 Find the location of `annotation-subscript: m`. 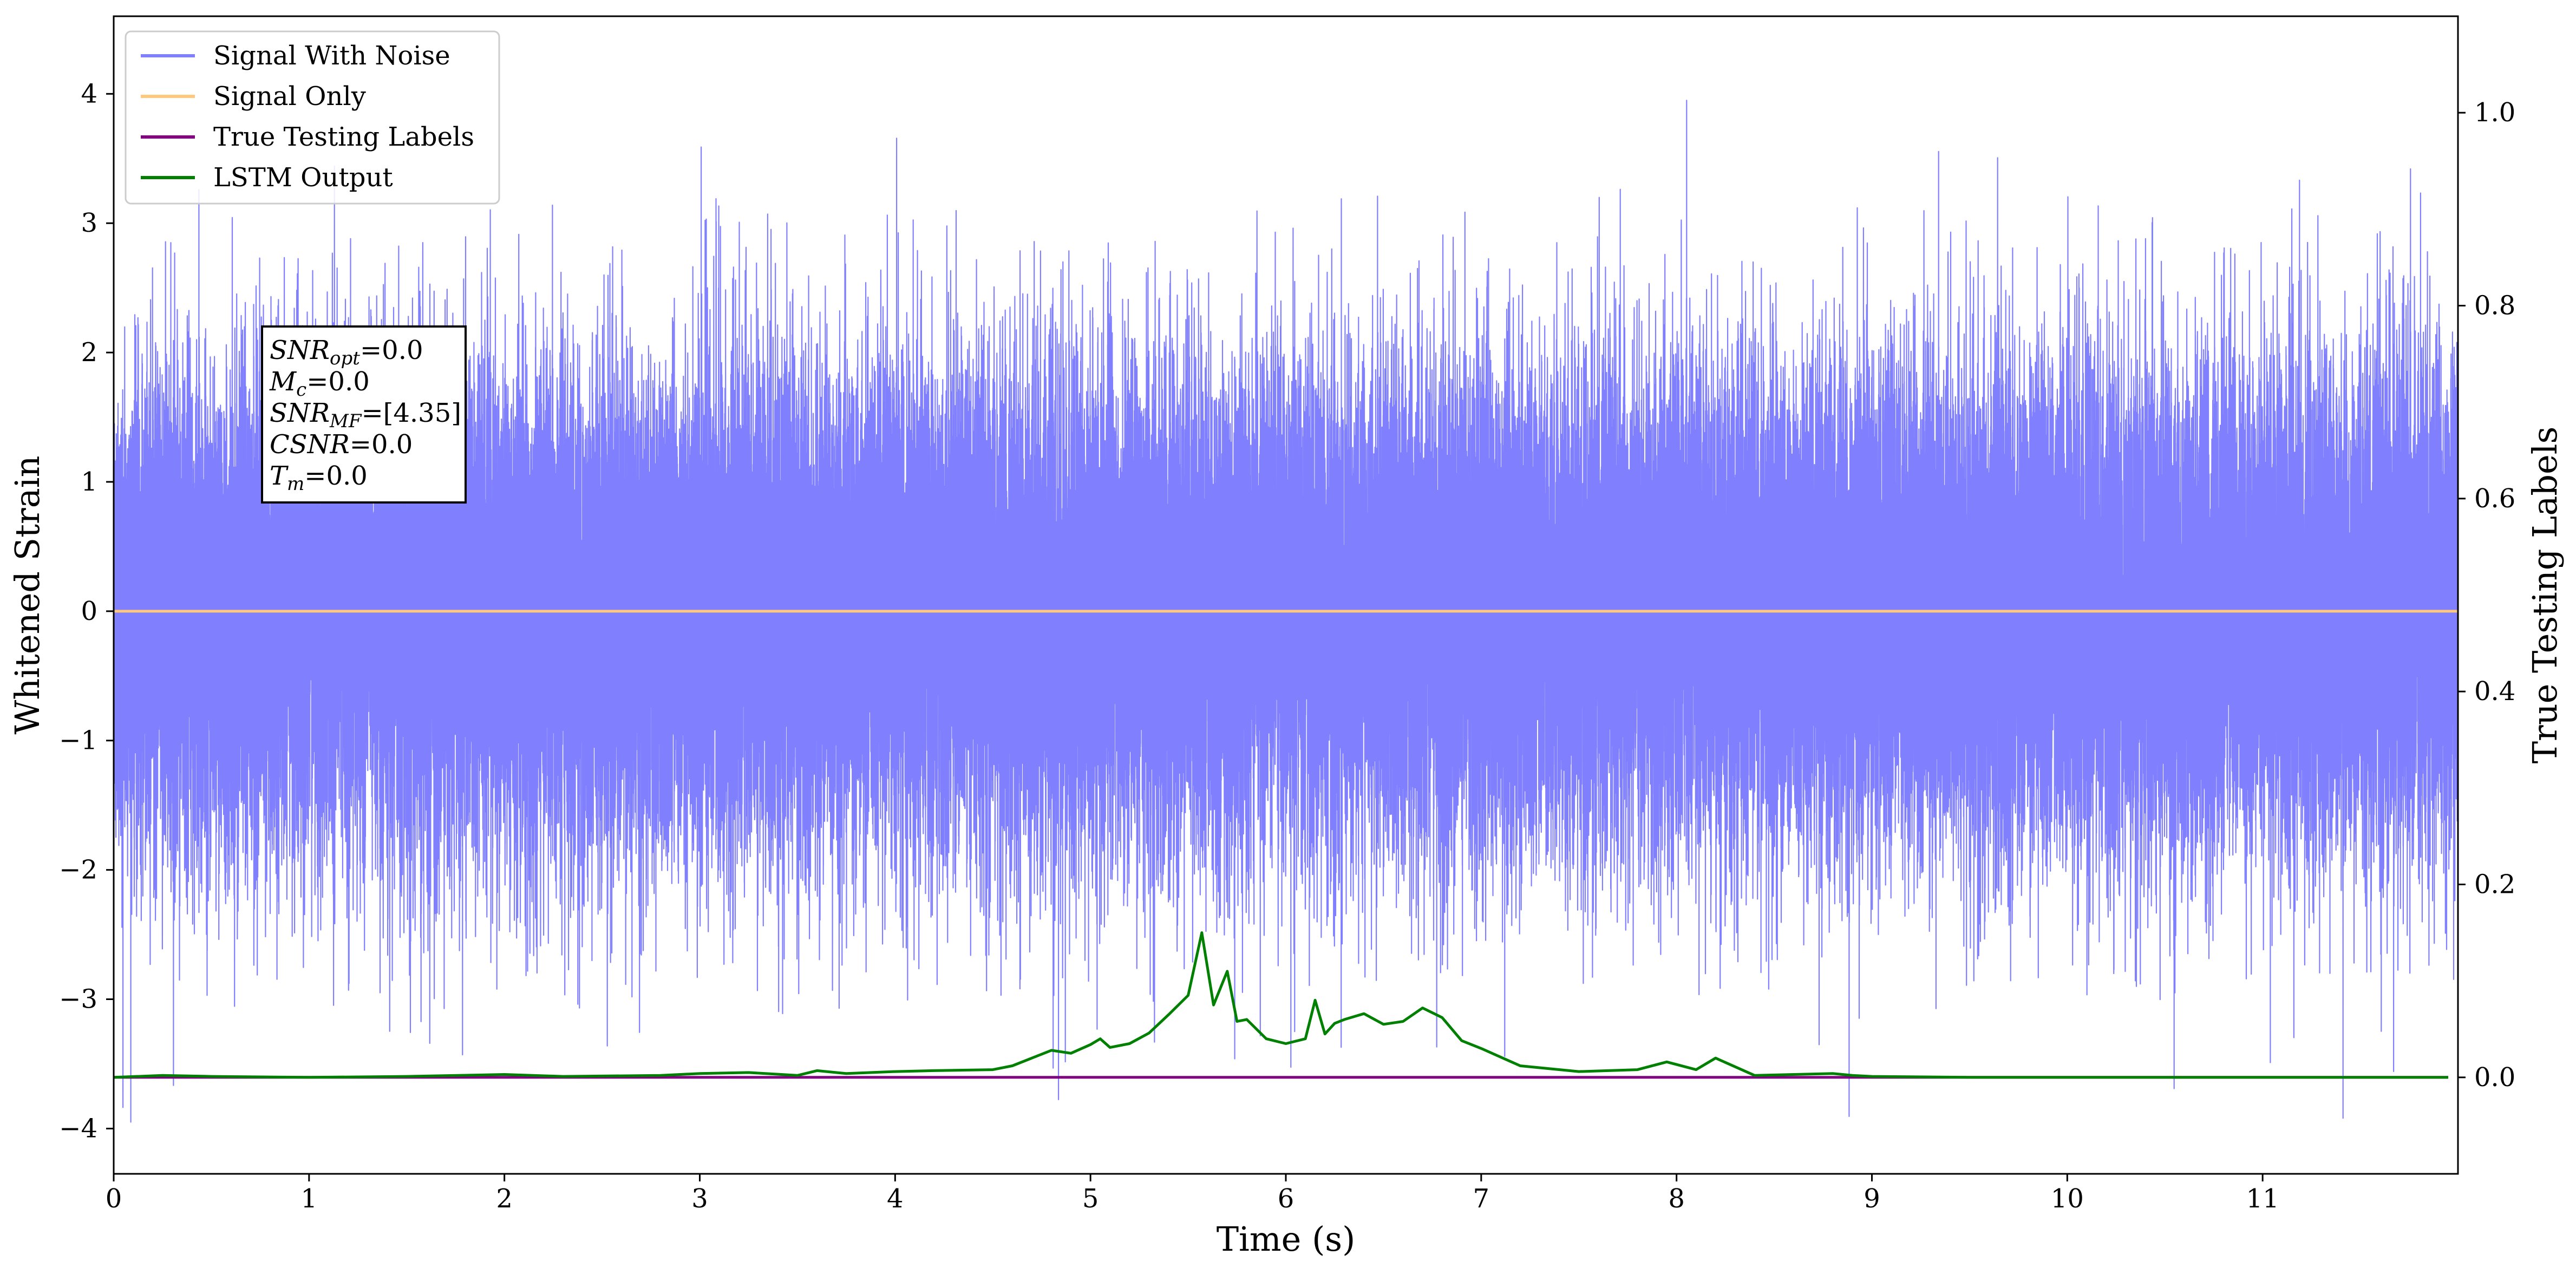

annotation-subscript: m is located at coordinates (295, 484).